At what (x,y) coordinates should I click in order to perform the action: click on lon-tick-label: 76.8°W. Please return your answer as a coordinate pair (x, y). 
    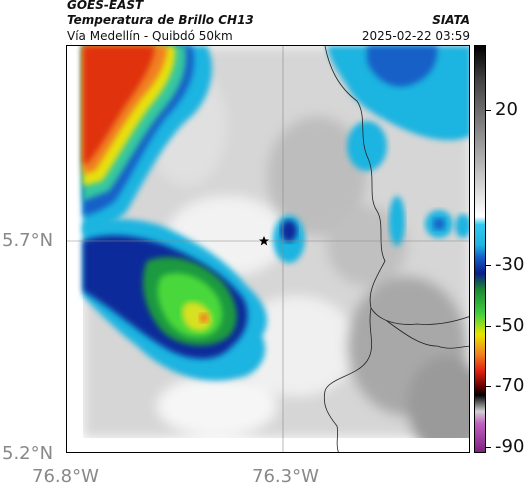
    Looking at the image, I should click on (65, 476).